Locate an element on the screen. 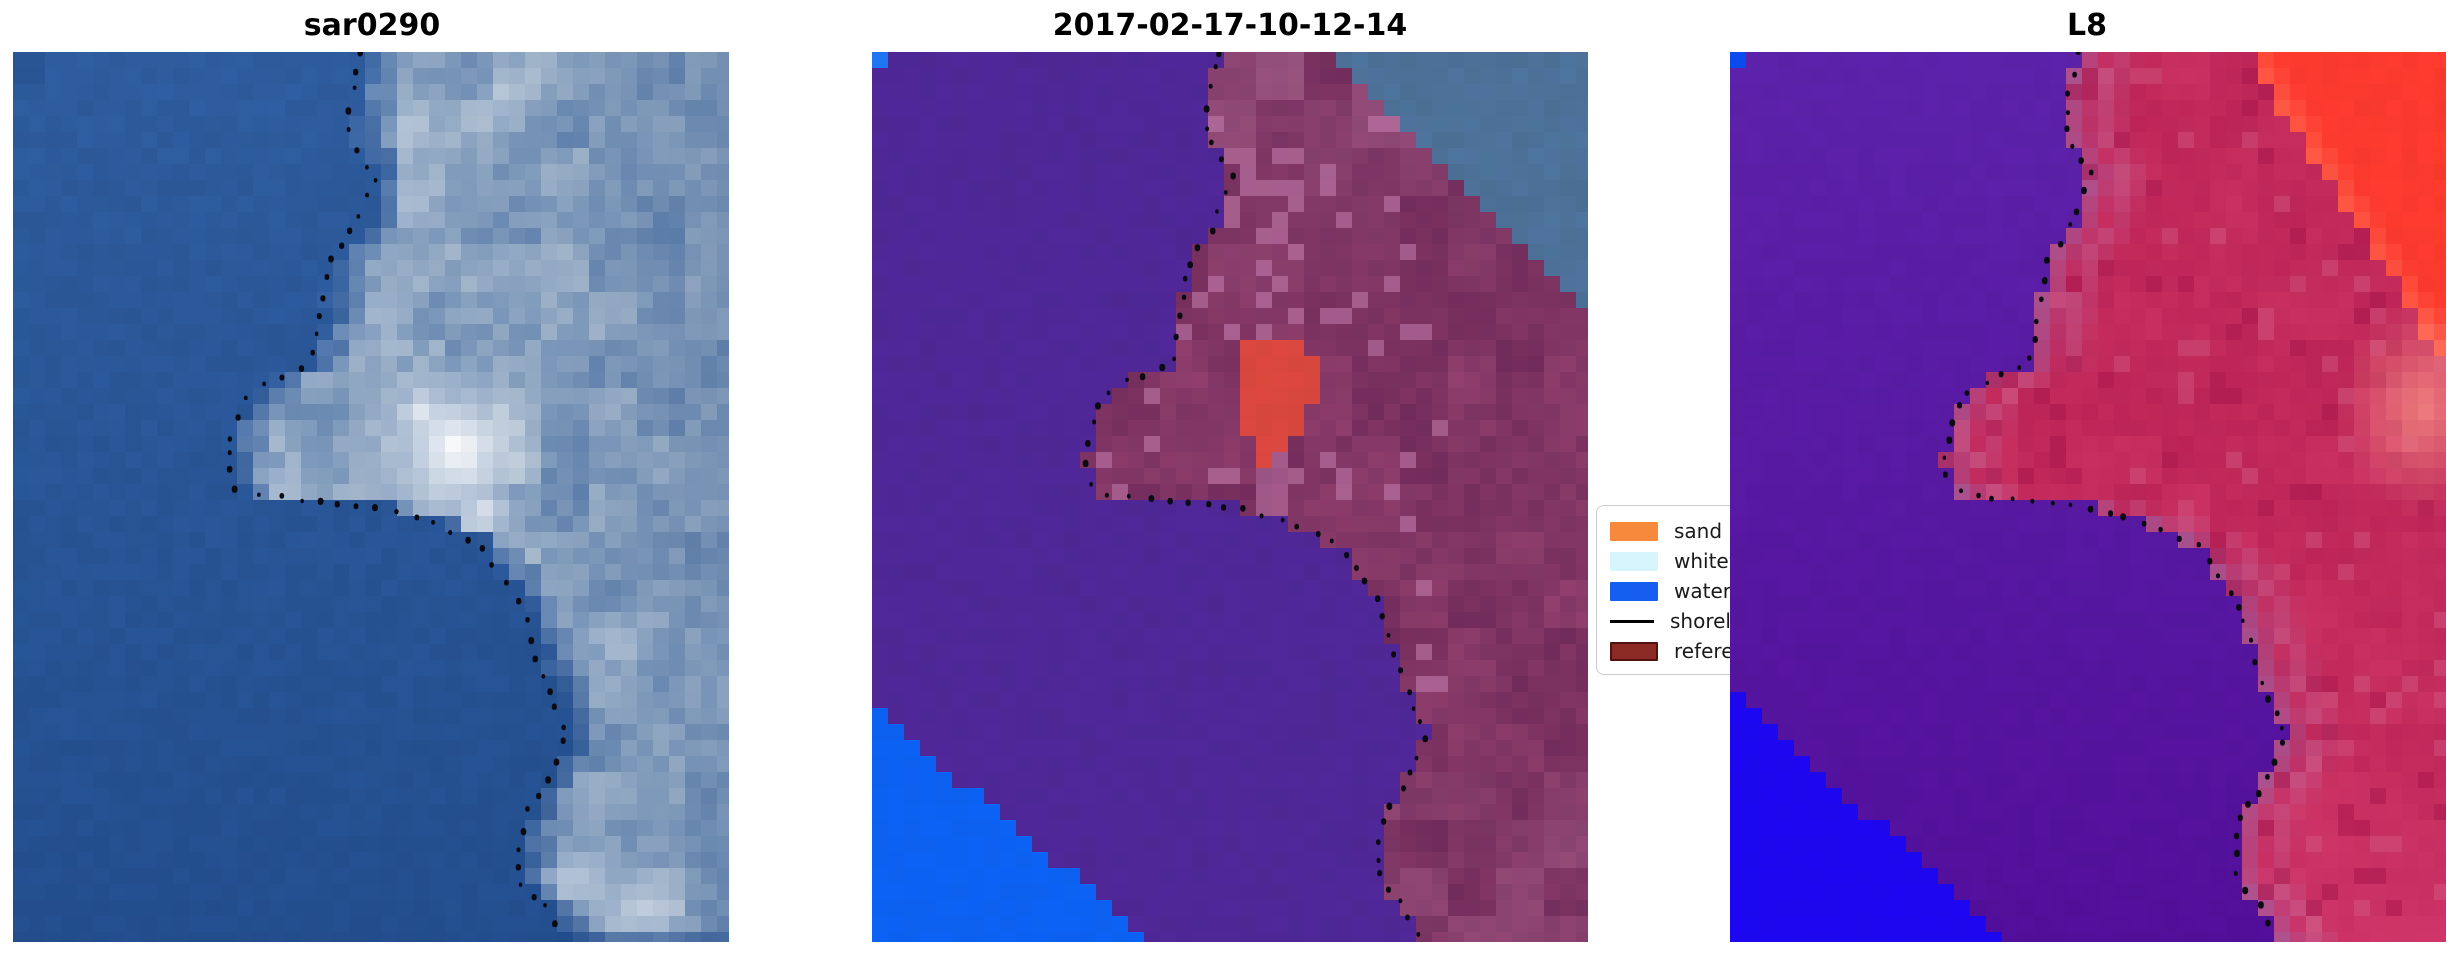 The image size is (2460, 957). legend-swatch-referen is located at coordinates (1634, 651).